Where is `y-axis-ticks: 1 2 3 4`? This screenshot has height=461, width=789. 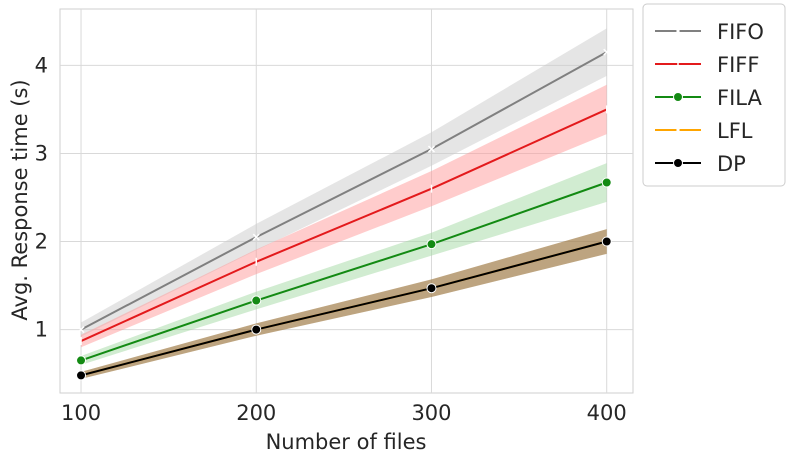
y-axis-ticks: 1 2 3 4 is located at coordinates (41, 197).